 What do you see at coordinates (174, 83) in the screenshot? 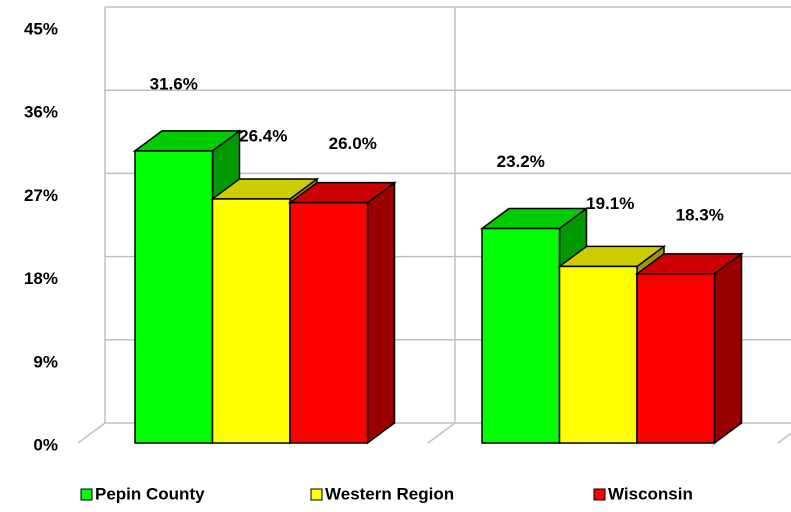
I see `value-label: 31.6%` at bounding box center [174, 83].